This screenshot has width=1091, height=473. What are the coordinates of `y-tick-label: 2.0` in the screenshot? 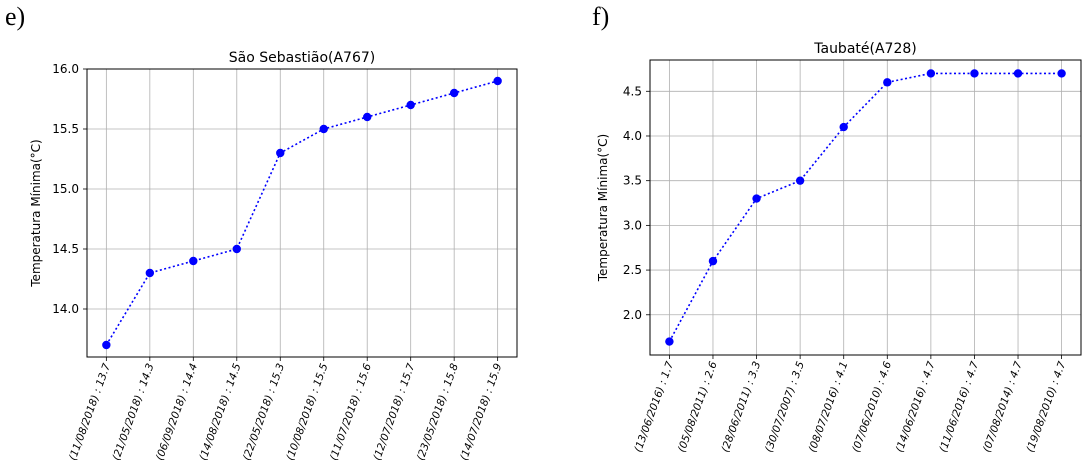 It's located at (632, 315).